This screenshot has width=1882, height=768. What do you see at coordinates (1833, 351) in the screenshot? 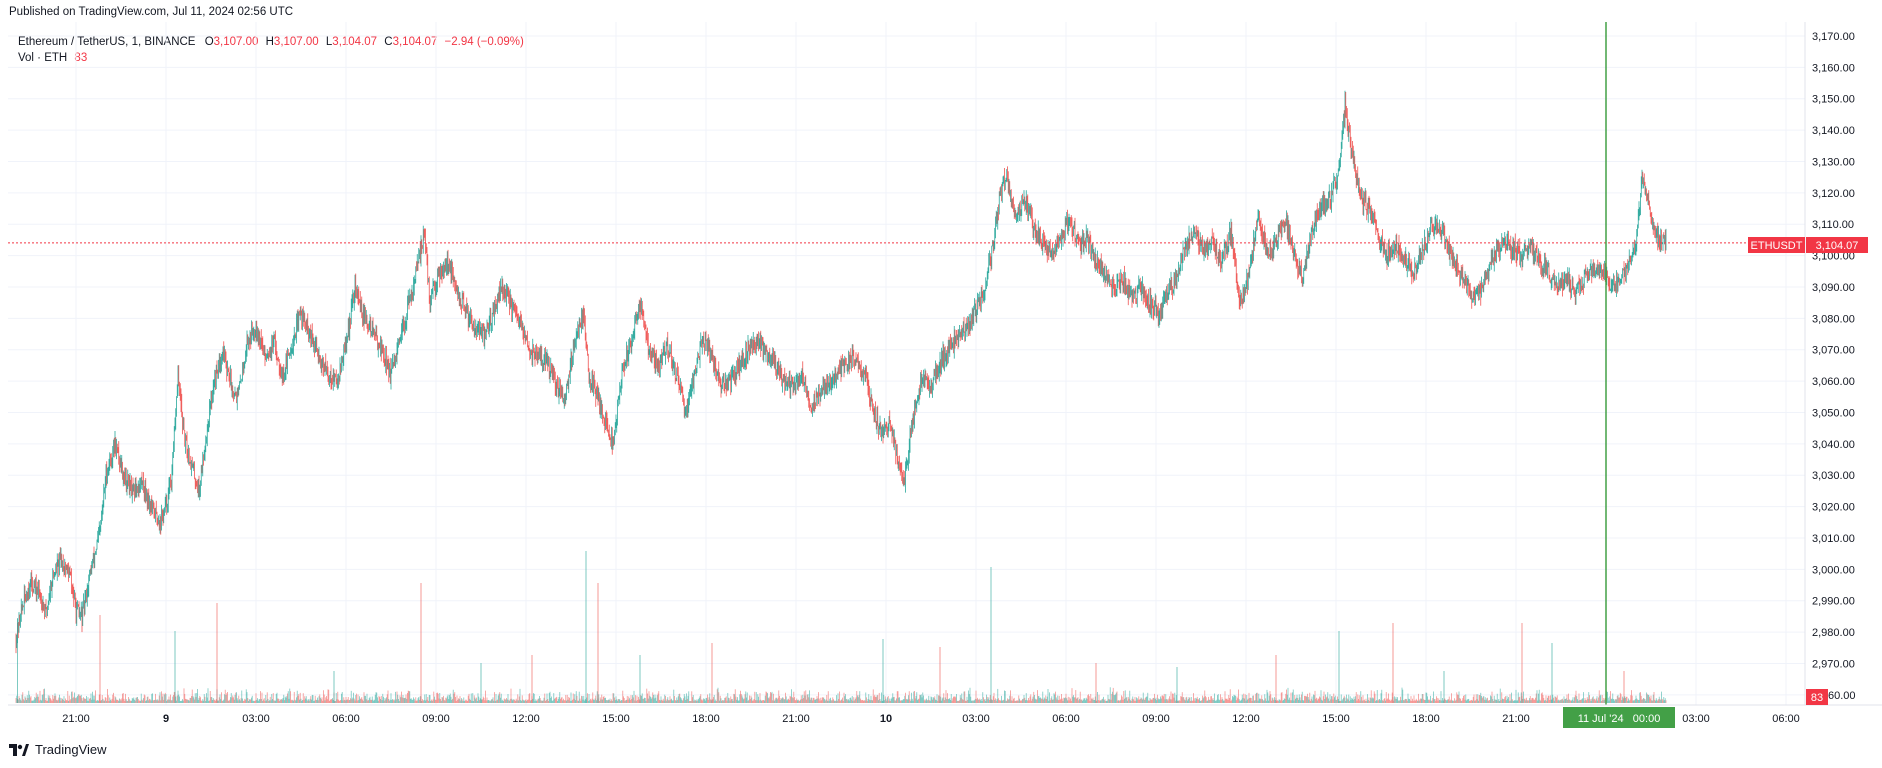
I see `price-tick-label: 3,070.00` at bounding box center [1833, 351].